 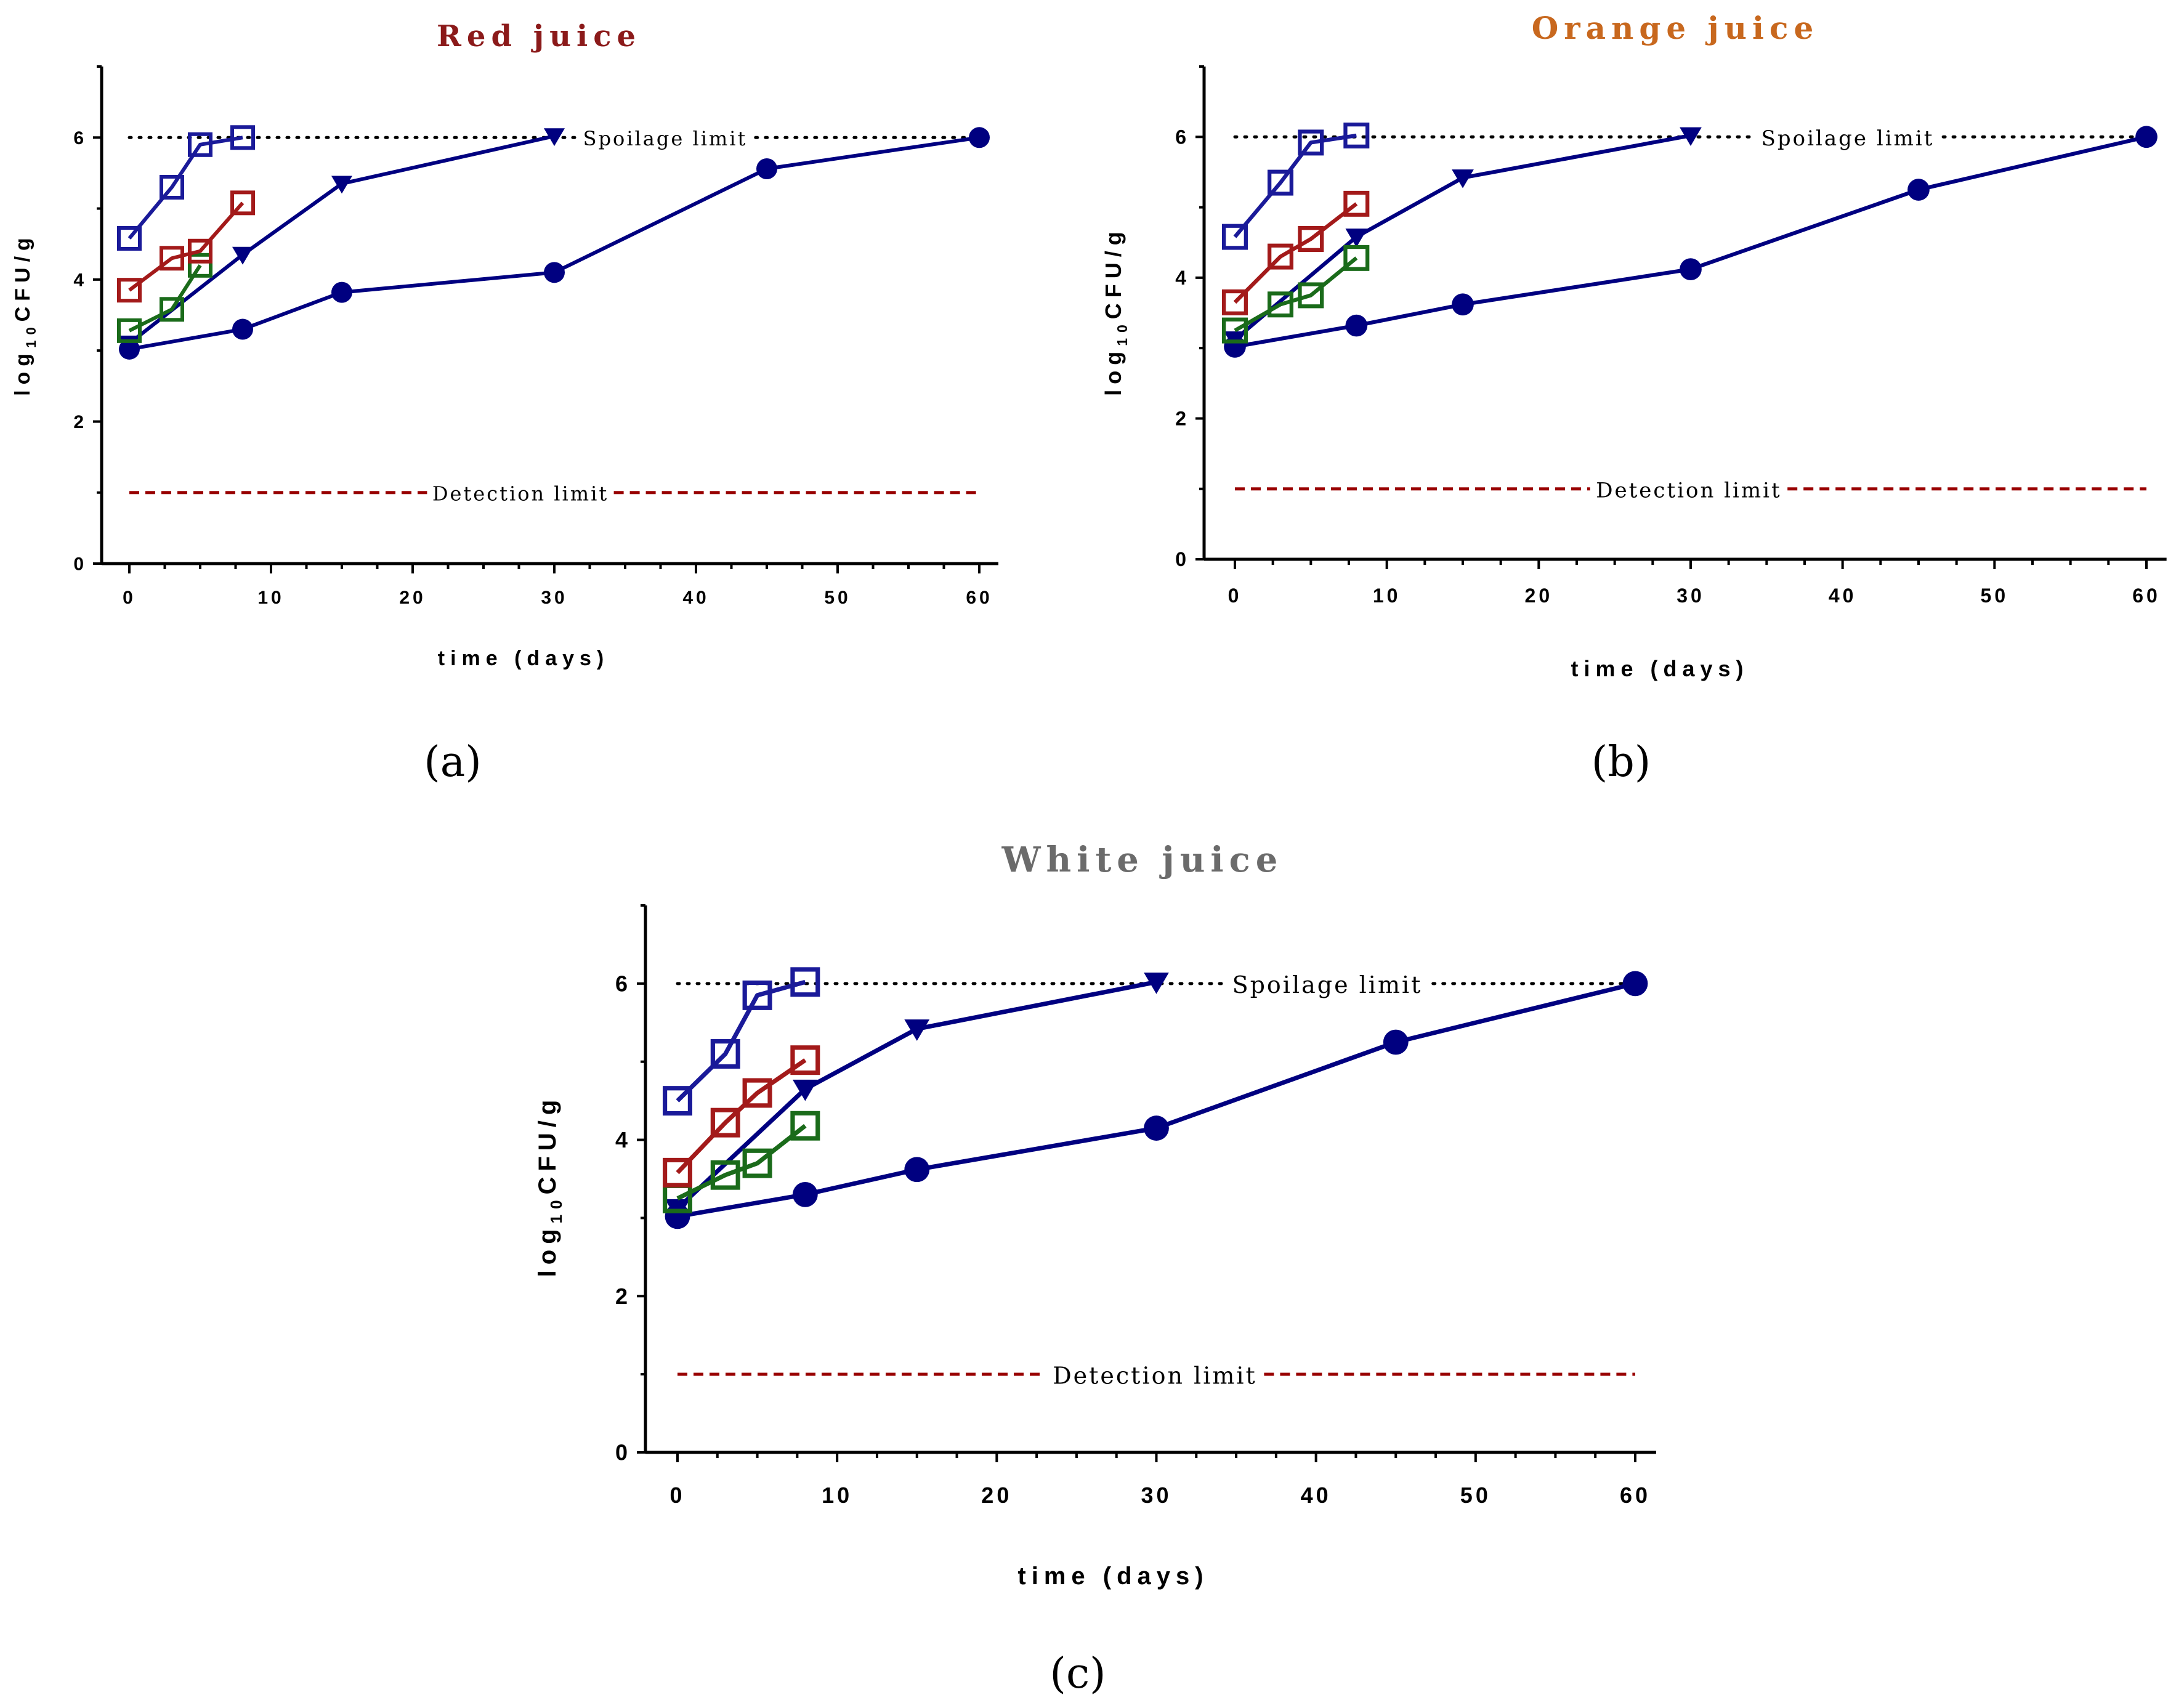 What do you see at coordinates (1621, 762) in the screenshot?
I see `panel-caption: (b)` at bounding box center [1621, 762].